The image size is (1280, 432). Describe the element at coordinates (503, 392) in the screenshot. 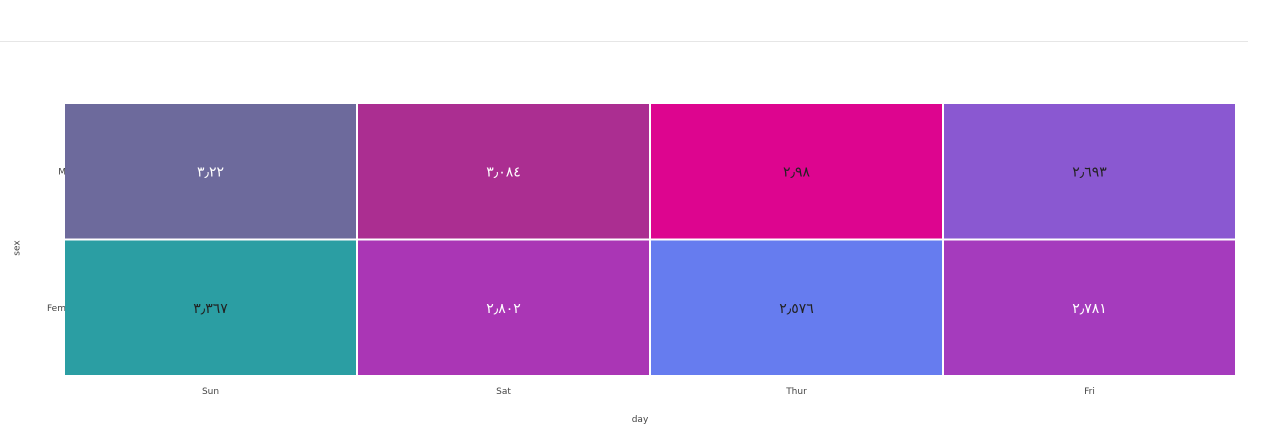

I see `x-tick-label: Sat` at that location.